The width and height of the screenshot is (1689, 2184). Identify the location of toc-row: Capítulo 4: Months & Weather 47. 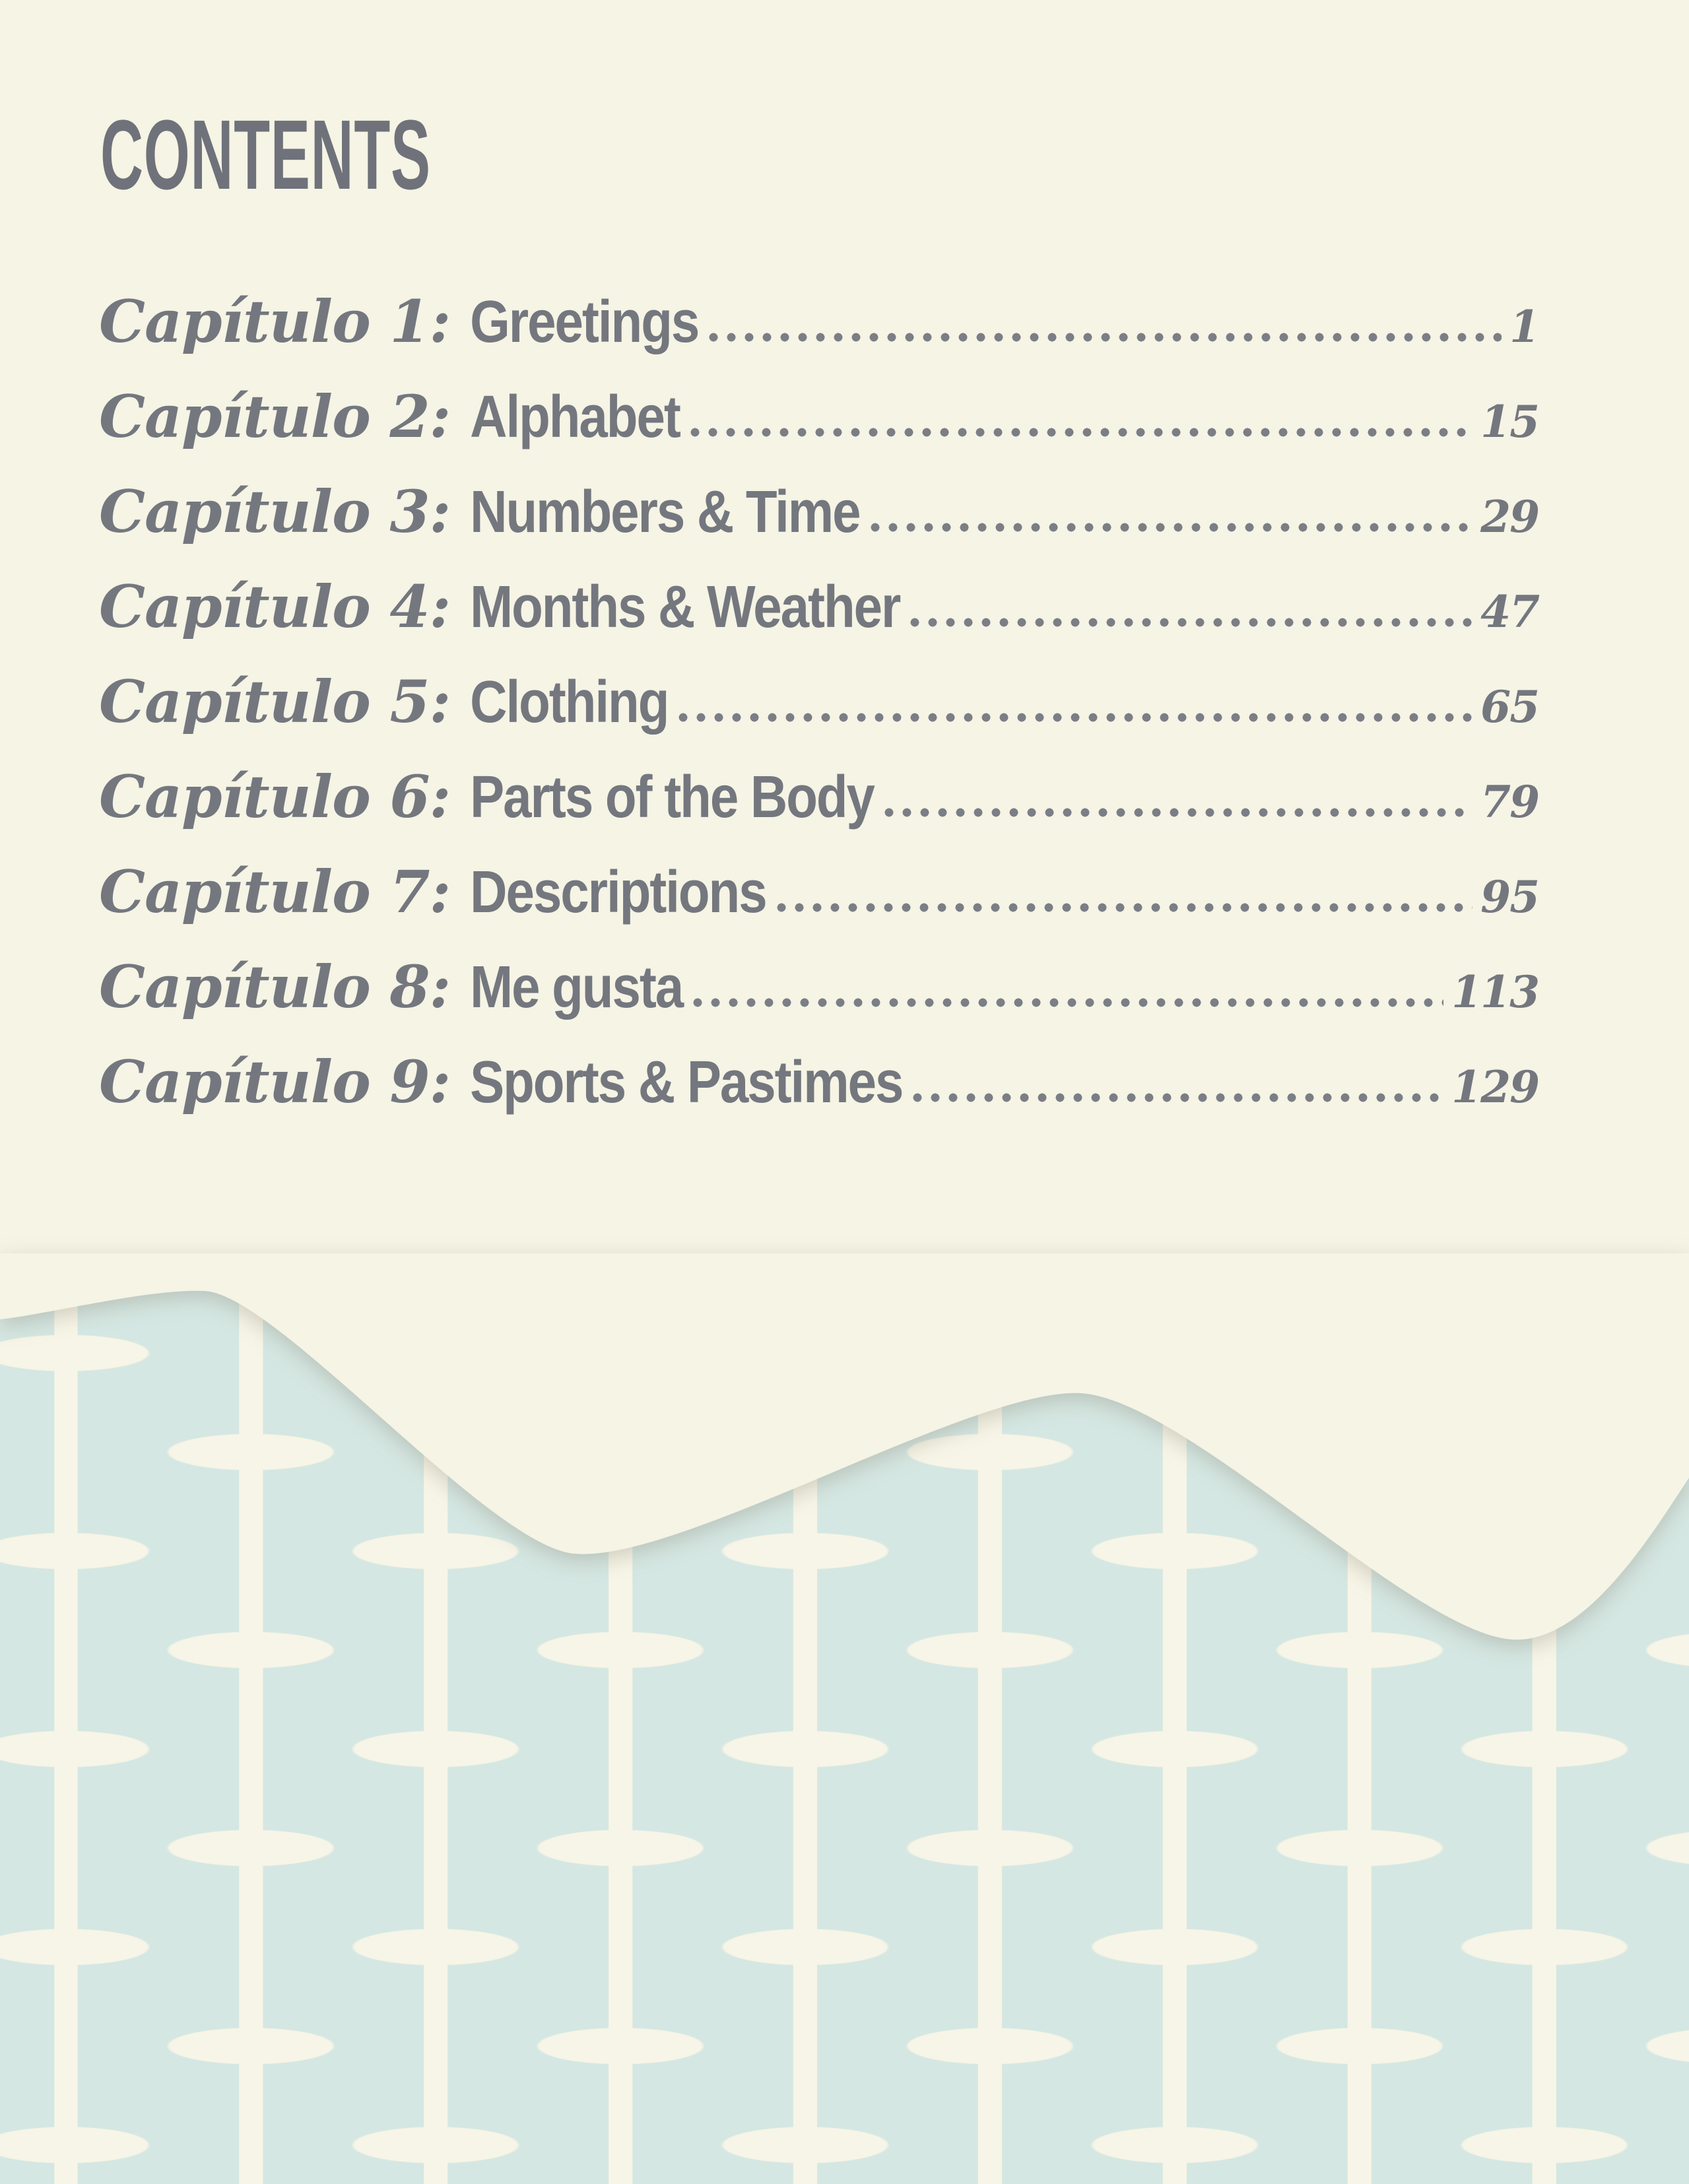
(820, 606).